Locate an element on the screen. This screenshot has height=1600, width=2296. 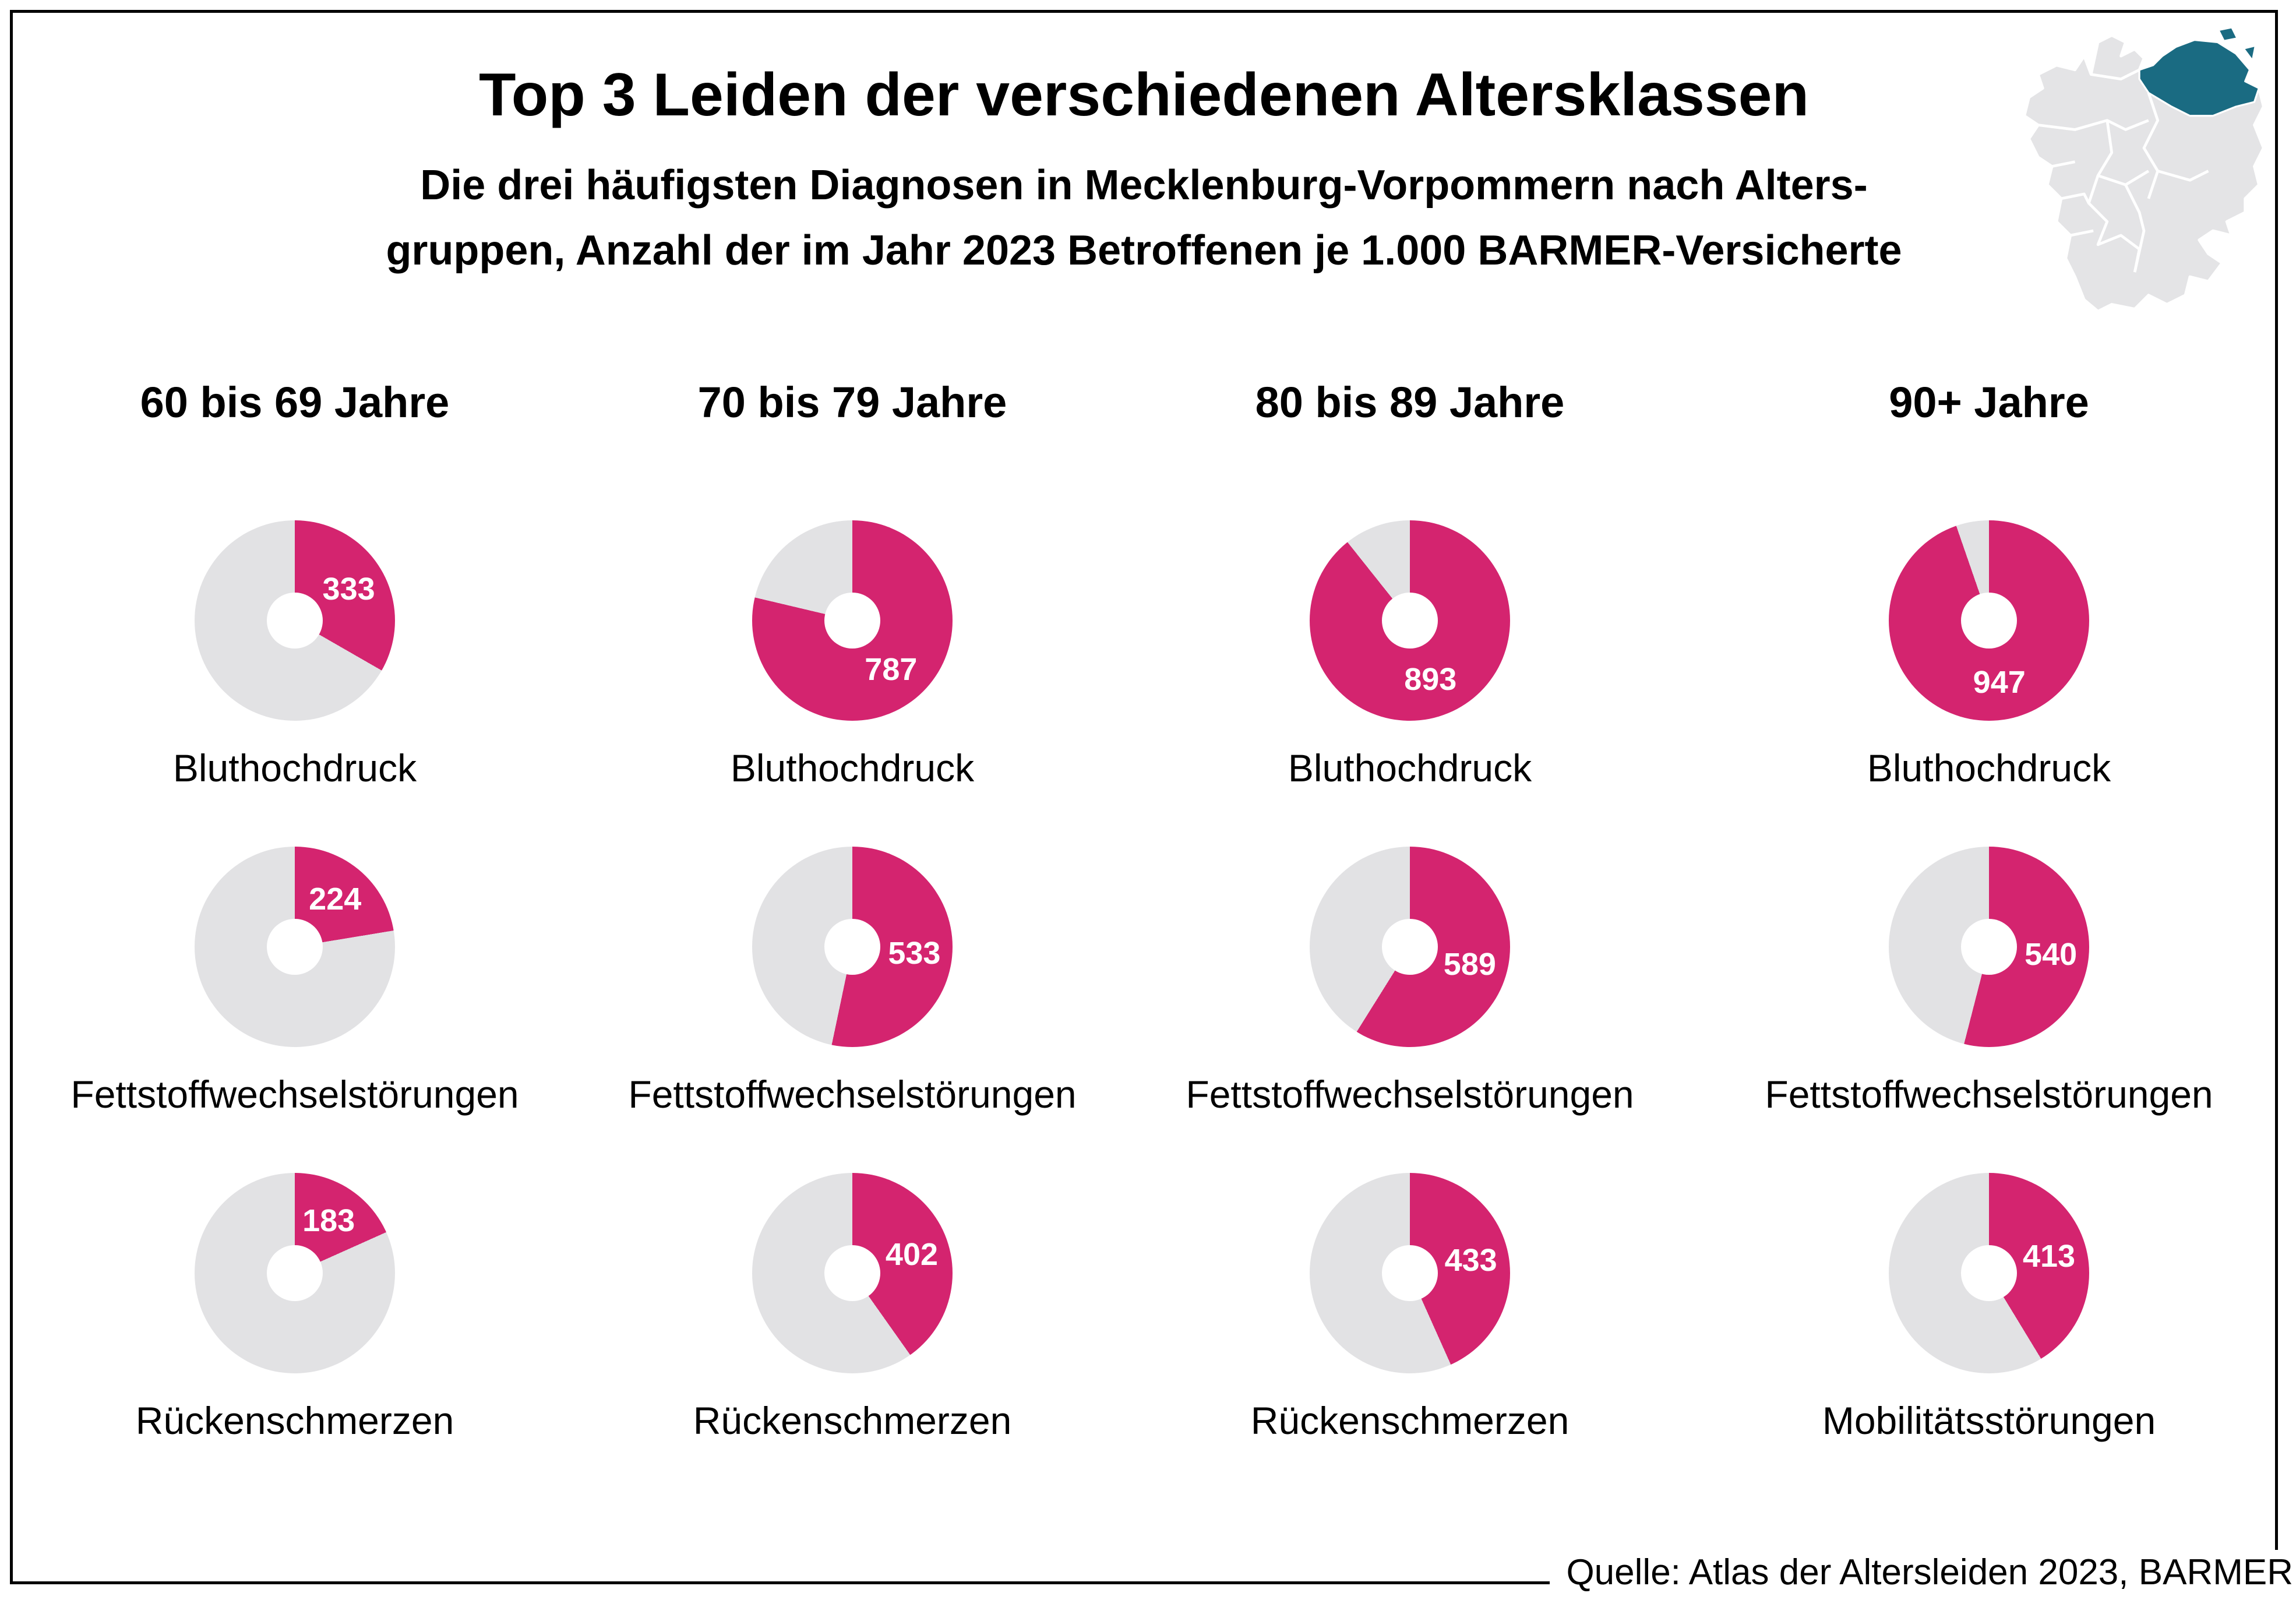
age-group-header-4: 90+ Jahre is located at coordinates (1989, 402).